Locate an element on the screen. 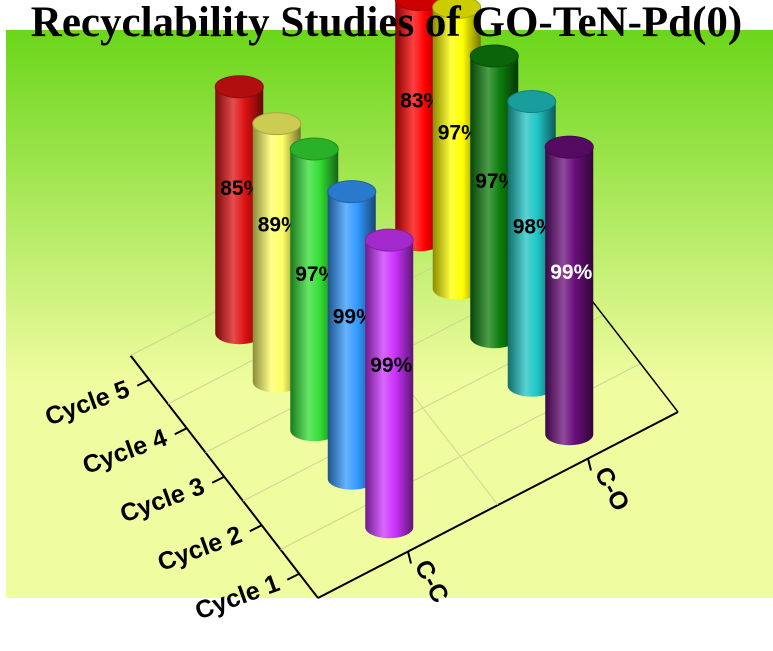  group-tick-label: C-C is located at coordinates (432, 581).